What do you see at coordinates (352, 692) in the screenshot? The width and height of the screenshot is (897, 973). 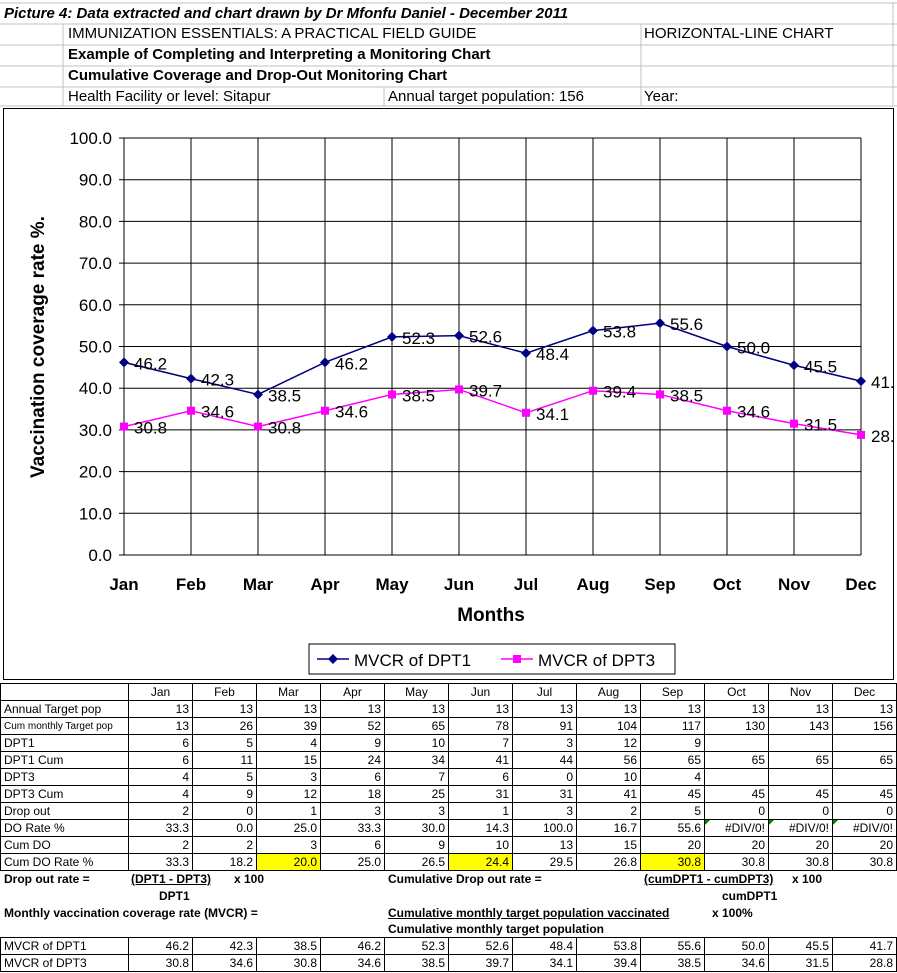 I see `month-header: Apr` at bounding box center [352, 692].